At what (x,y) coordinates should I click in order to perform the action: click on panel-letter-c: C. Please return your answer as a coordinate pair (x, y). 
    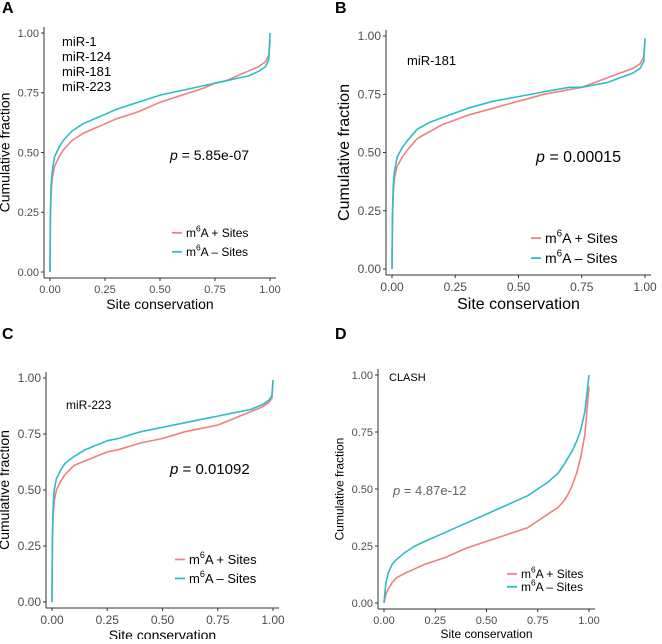
    Looking at the image, I should click on (8, 334).